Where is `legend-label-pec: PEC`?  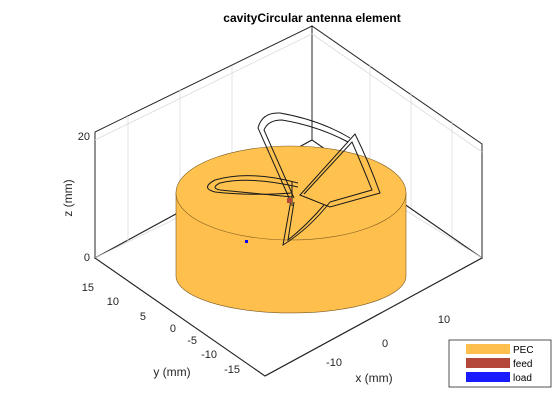 legend-label-pec: PEC is located at coordinates (523, 350).